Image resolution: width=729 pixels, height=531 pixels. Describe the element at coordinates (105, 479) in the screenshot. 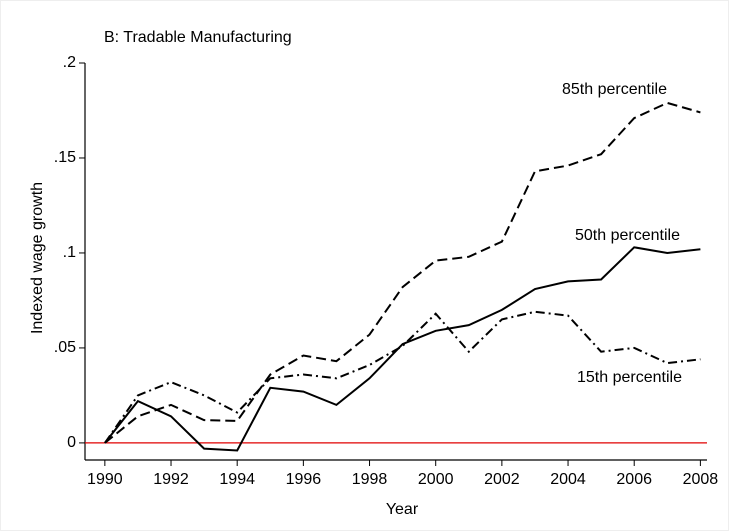

I see `x-tick-label: 1990` at that location.